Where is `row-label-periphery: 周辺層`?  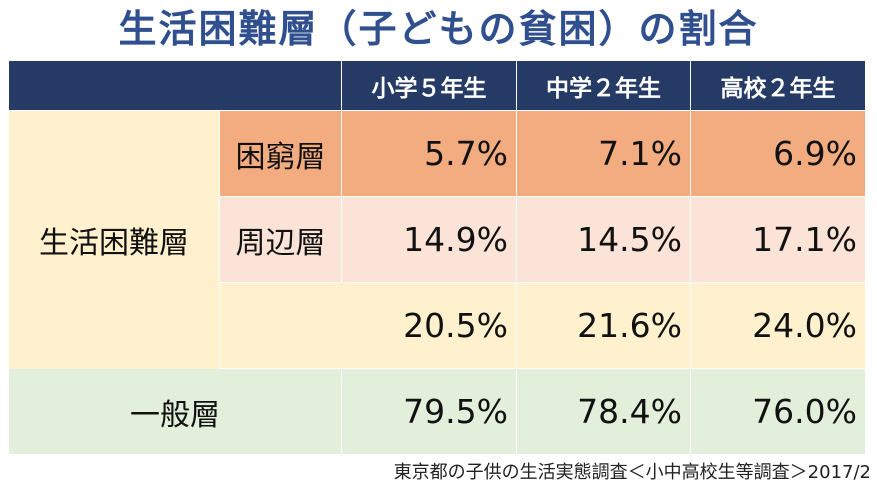 row-label-periphery: 周辺層 is located at coordinates (281, 240).